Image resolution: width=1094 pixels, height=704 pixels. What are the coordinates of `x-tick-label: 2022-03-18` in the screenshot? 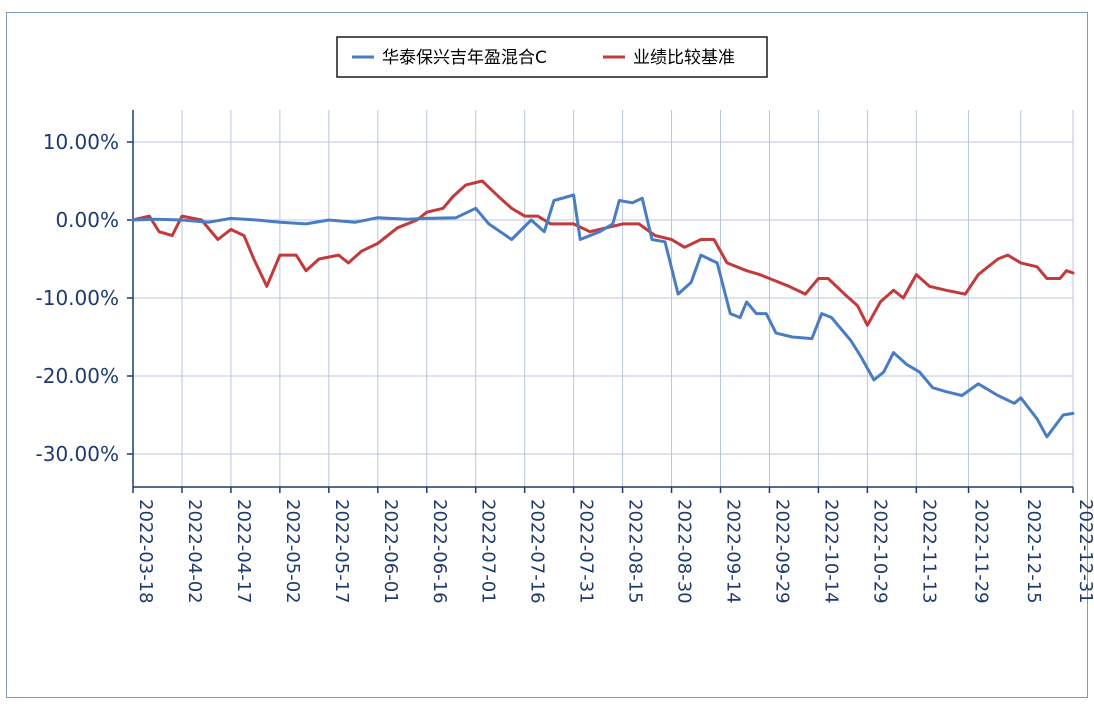 It's located at (145, 551).